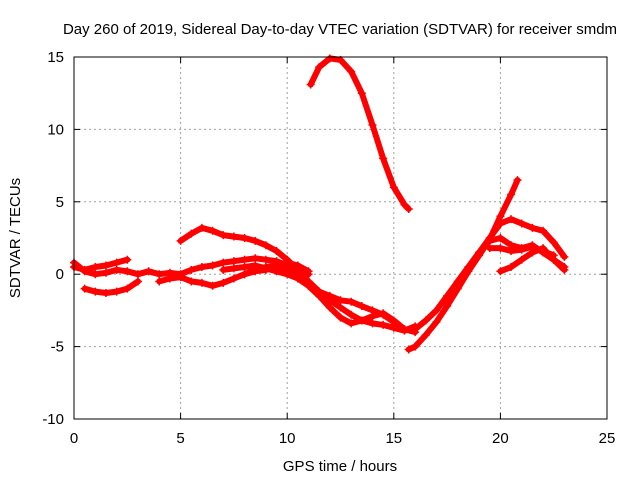 This screenshot has width=640, height=480. What do you see at coordinates (111, 287) in the screenshot?
I see `series-track-c` at bounding box center [111, 287].